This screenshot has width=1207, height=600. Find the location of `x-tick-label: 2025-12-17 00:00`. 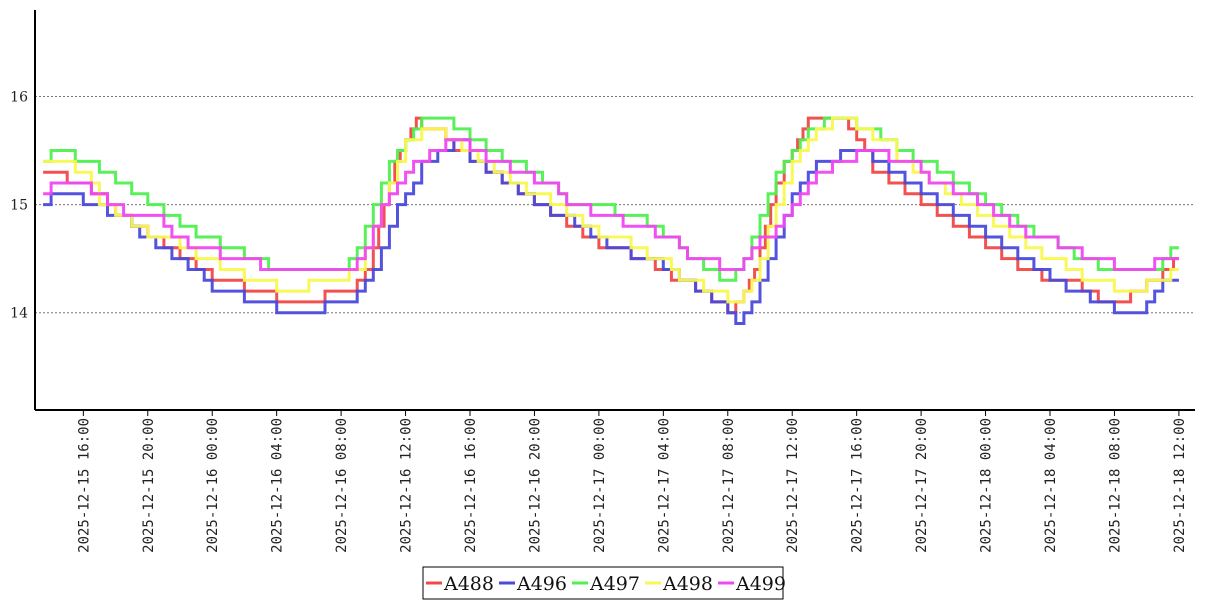

x-tick-label: 2025-12-17 00:00 is located at coordinates (600, 485).